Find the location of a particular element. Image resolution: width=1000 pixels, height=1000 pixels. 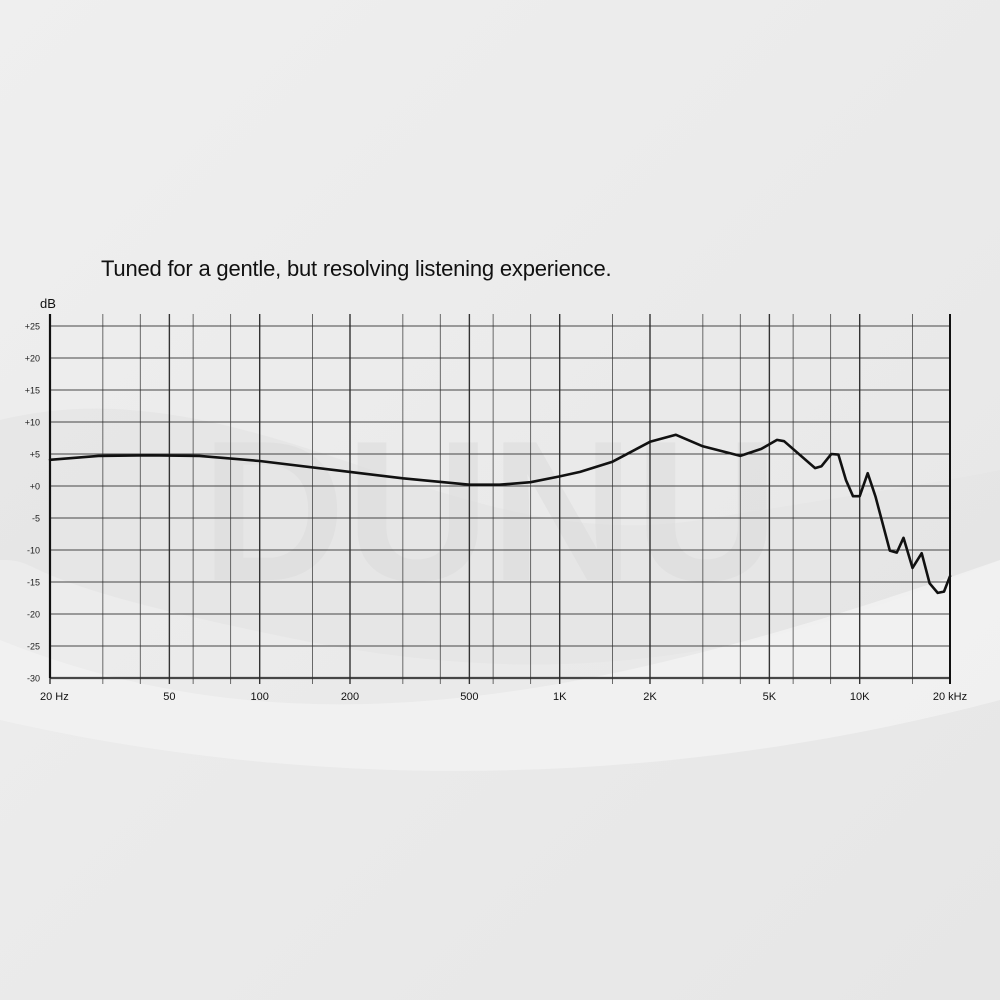

y-tick-label: -5 is located at coordinates (36, 519).